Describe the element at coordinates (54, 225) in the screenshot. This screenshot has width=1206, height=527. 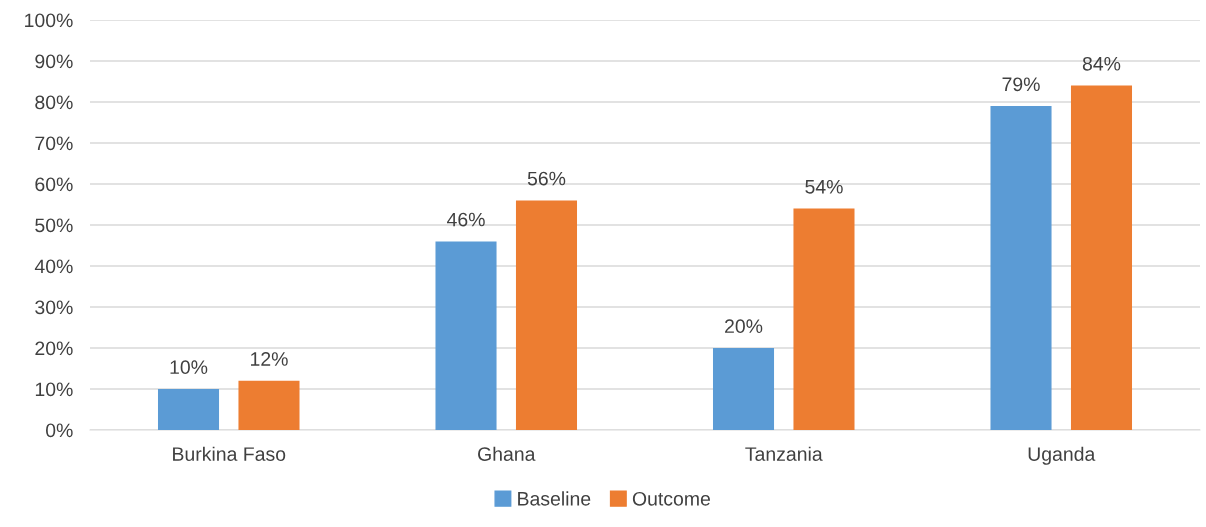
I see `y-tick-label: 50%` at that location.